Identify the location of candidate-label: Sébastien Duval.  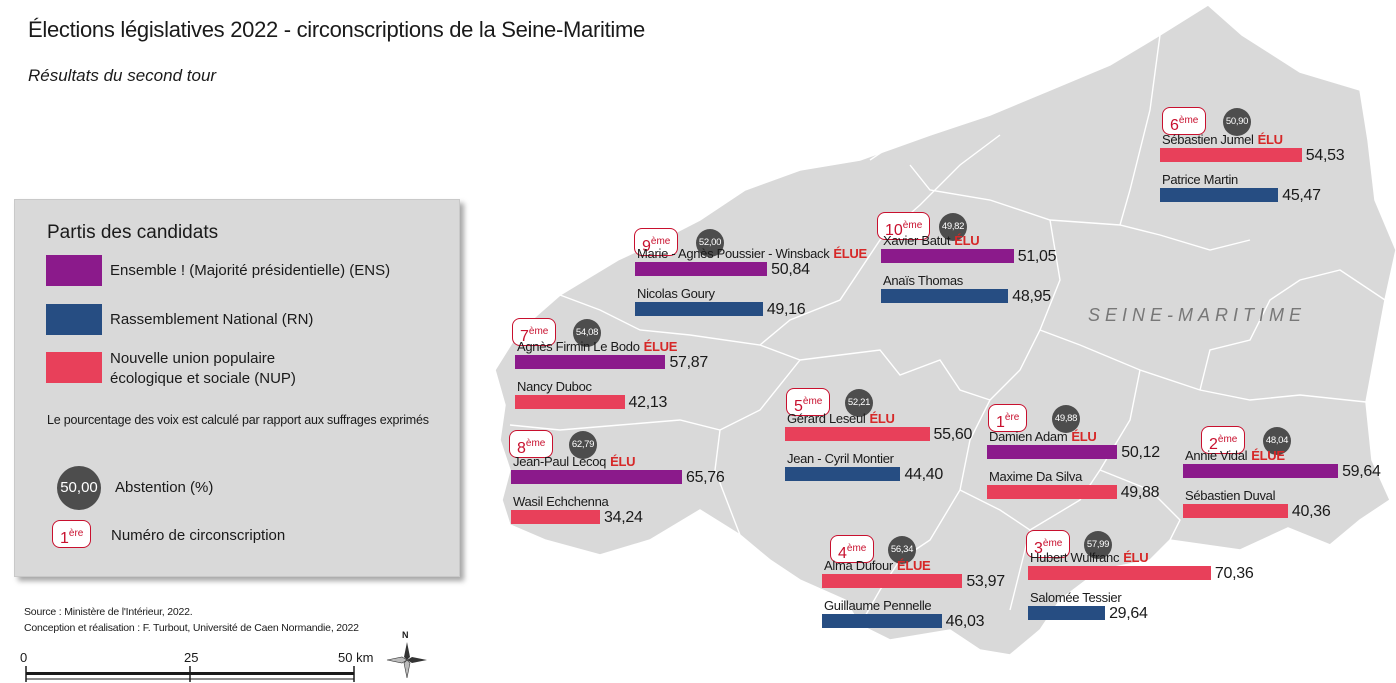
(1230, 495).